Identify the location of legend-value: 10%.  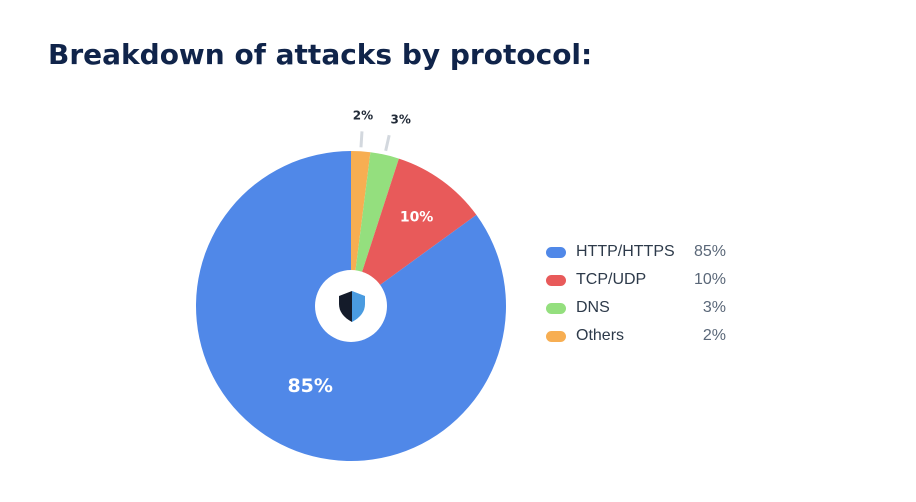
(709, 279).